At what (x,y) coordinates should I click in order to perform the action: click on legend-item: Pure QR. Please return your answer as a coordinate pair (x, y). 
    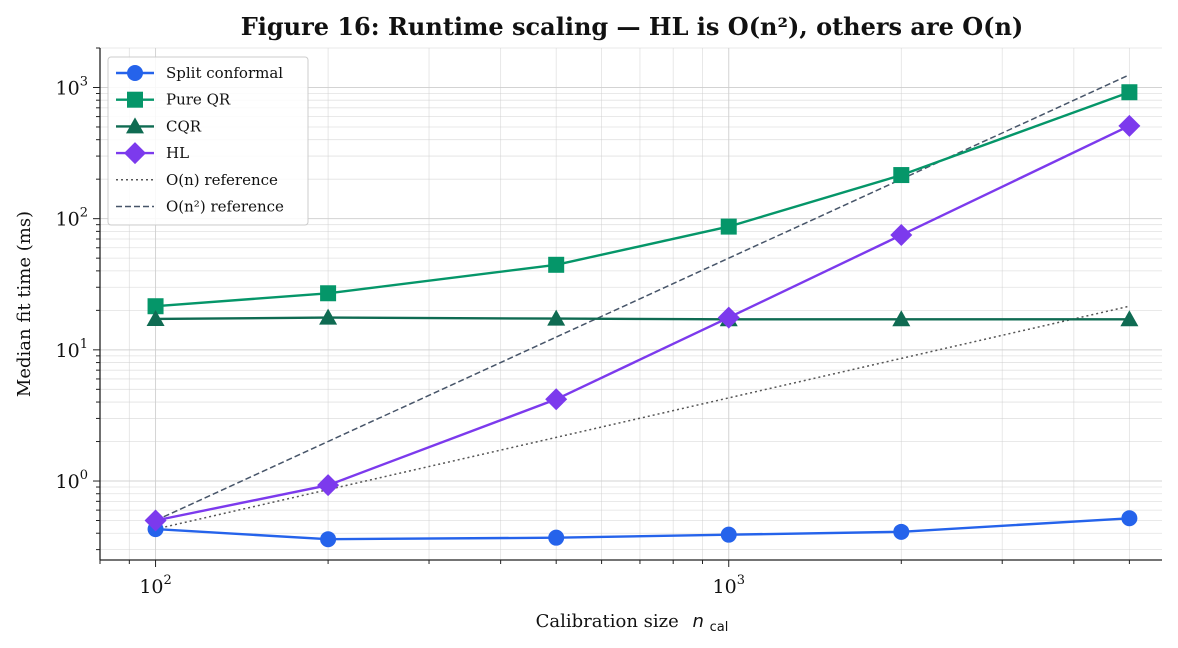
    Looking at the image, I should click on (173, 100).